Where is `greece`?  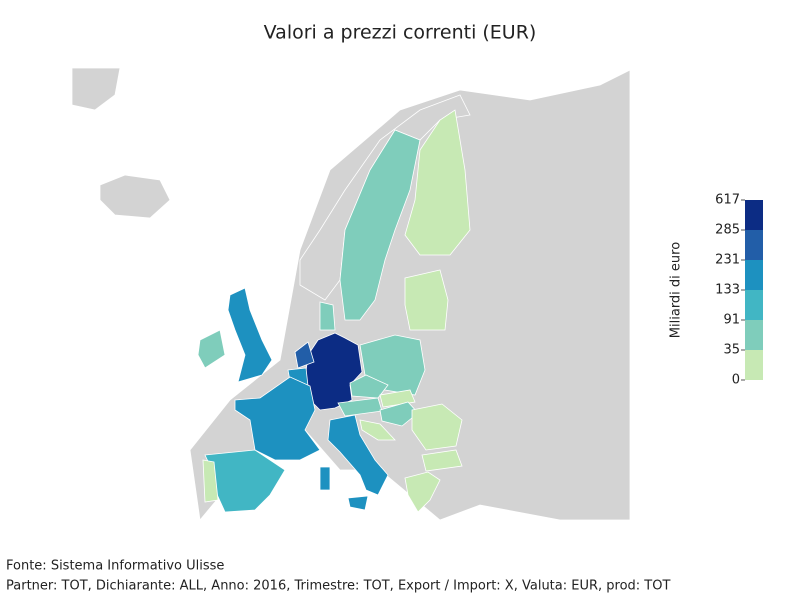 greece is located at coordinates (422, 492).